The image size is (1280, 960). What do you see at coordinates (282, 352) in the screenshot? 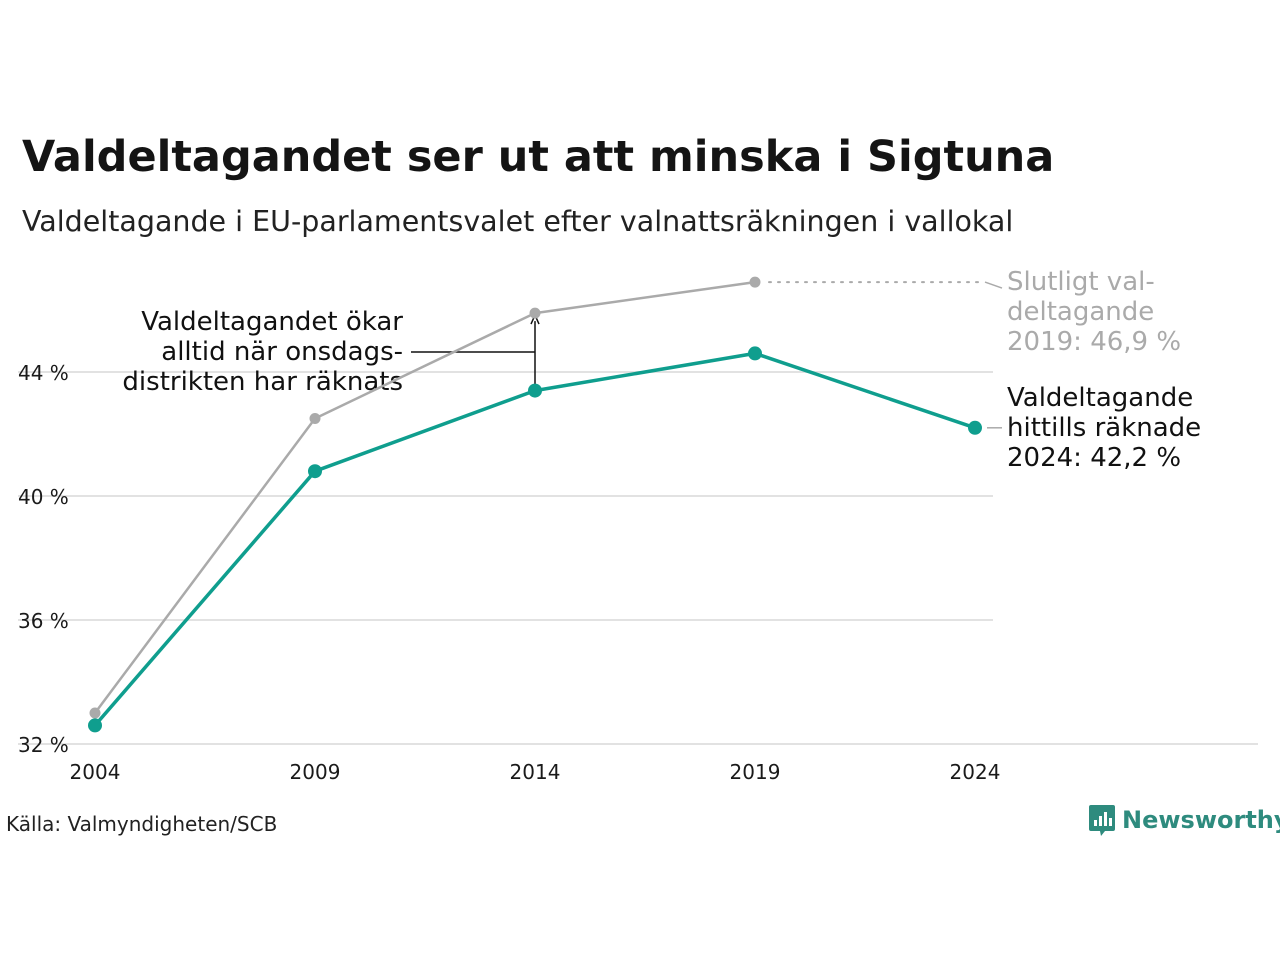
I see `onsdag-annotation-label: alltid när onsdags-` at bounding box center [282, 352].